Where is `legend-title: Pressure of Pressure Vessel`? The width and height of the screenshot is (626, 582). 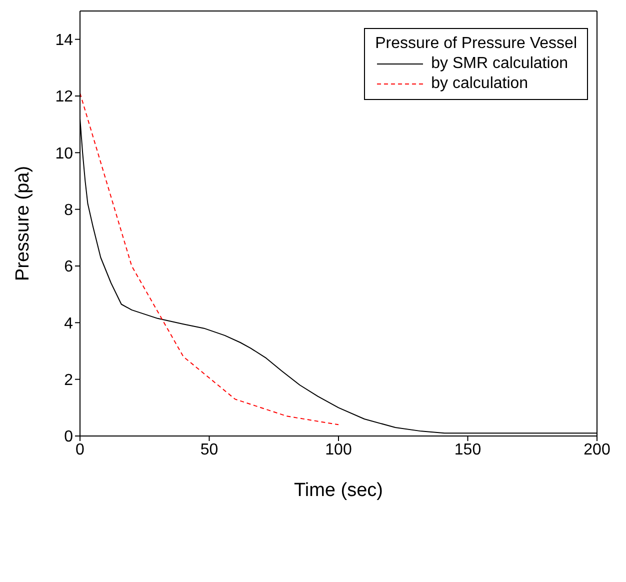 legend-title: Pressure of Pressure Vessel is located at coordinates (476, 44).